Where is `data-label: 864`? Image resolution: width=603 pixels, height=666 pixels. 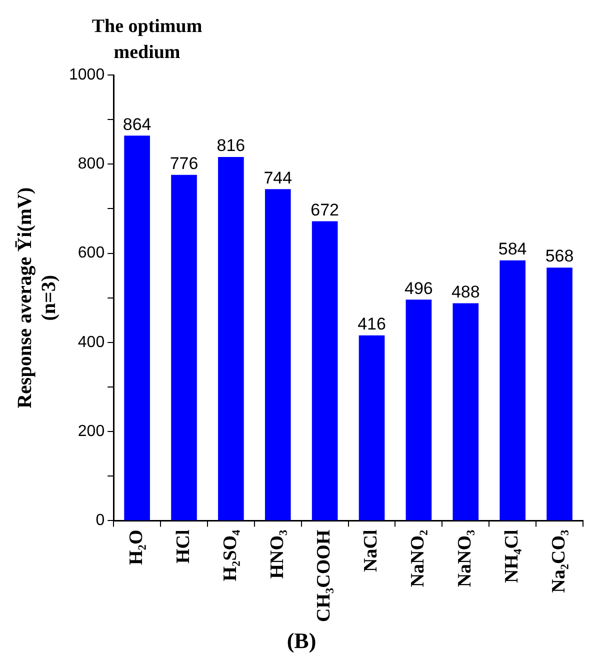
data-label: 864 is located at coordinates (137, 124).